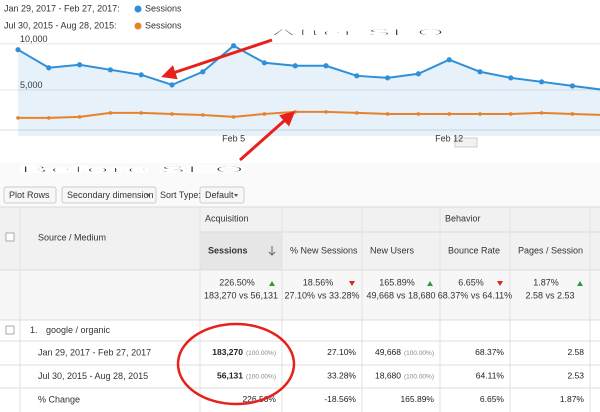 The height and width of the screenshot is (412, 600). I want to click on row-label: google / organic, so click(78, 330).